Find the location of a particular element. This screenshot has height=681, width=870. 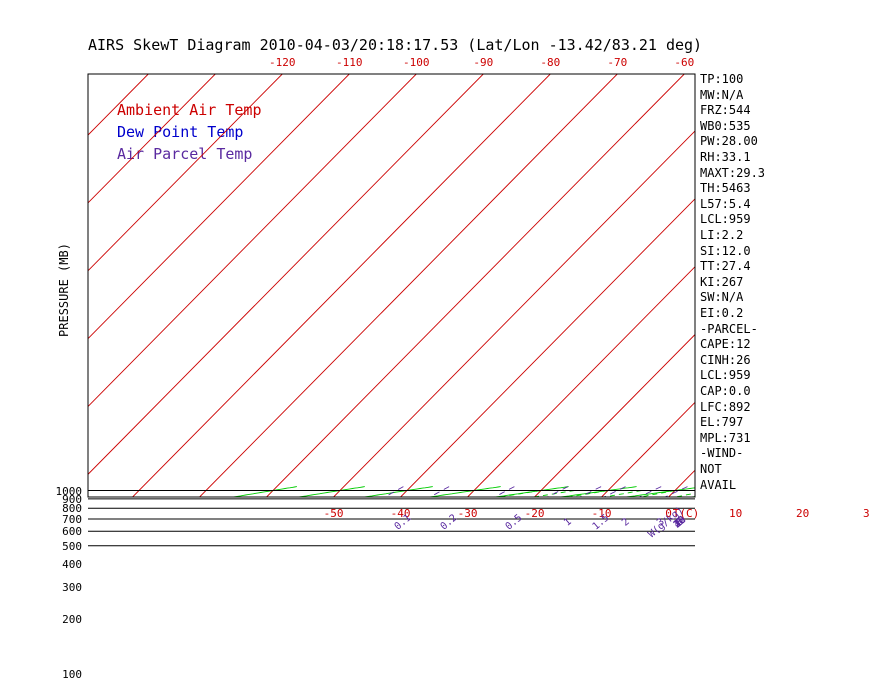

index-value: NOT is located at coordinates (711, 469).